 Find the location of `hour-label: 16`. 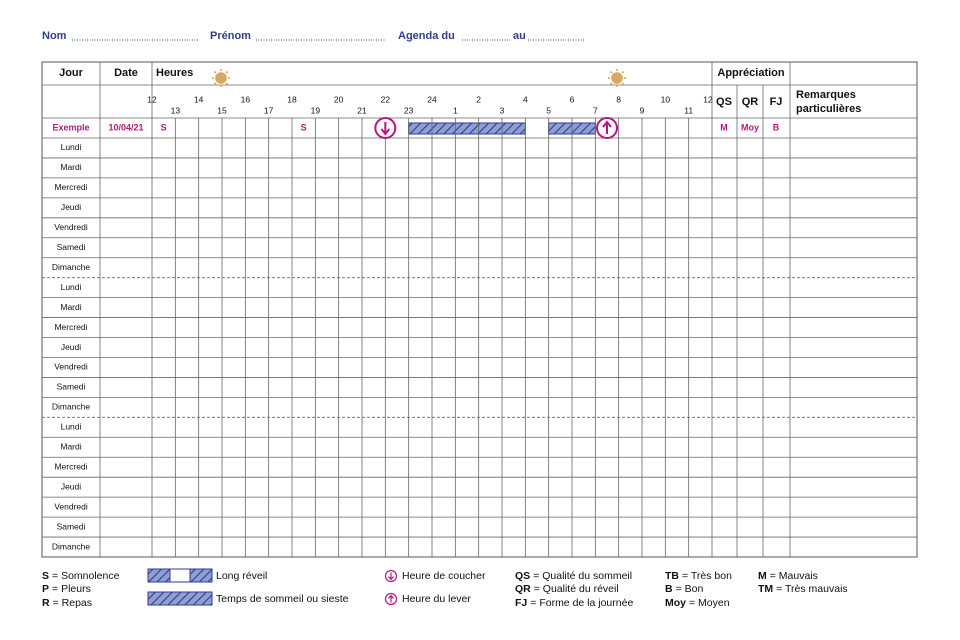

hour-label: 16 is located at coordinates (246, 99).